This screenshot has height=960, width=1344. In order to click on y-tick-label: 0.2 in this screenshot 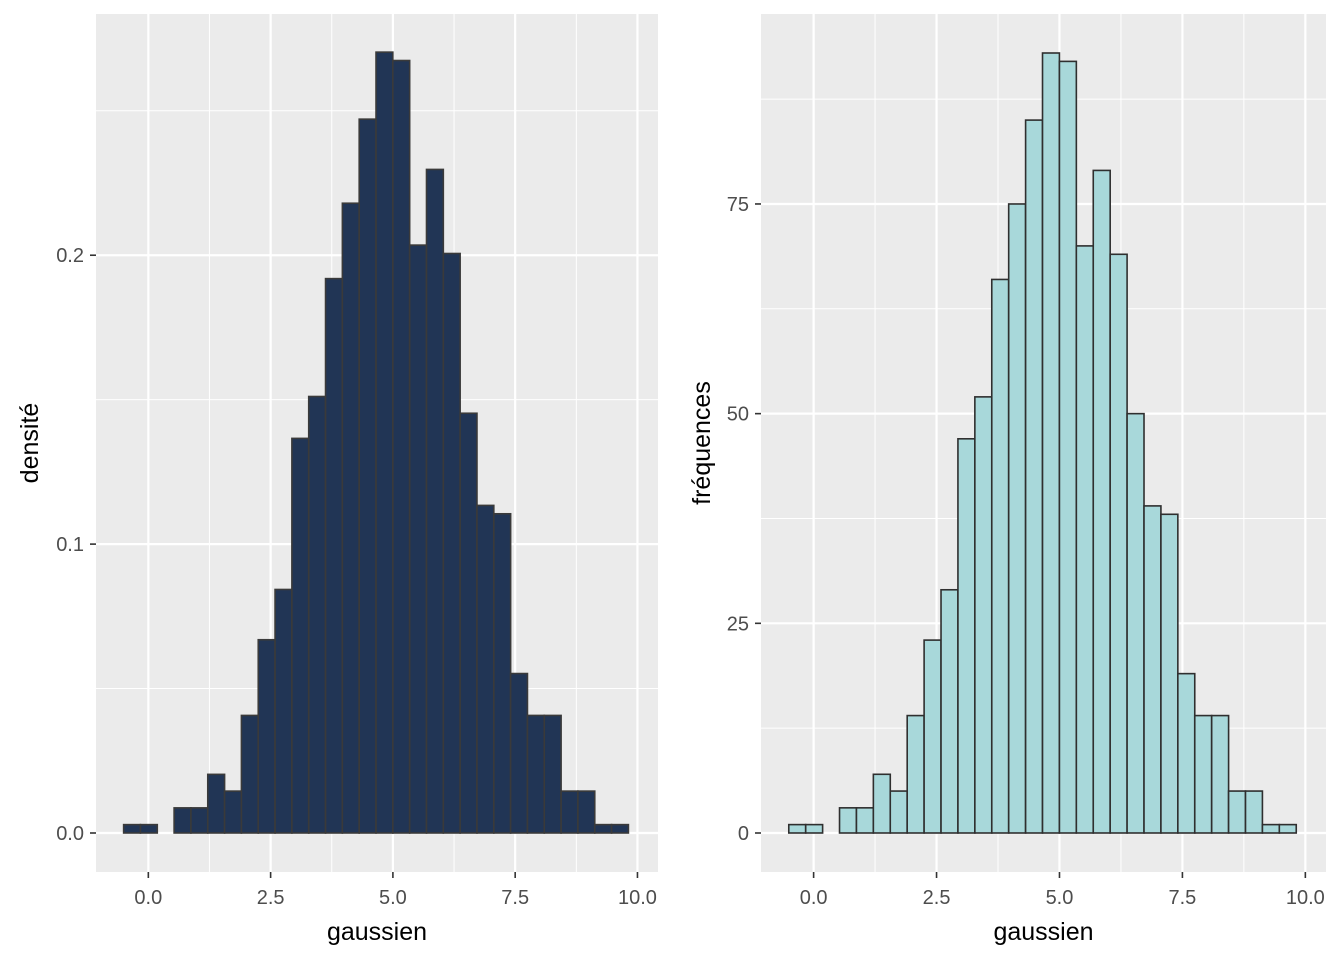, I will do `click(70, 256)`.